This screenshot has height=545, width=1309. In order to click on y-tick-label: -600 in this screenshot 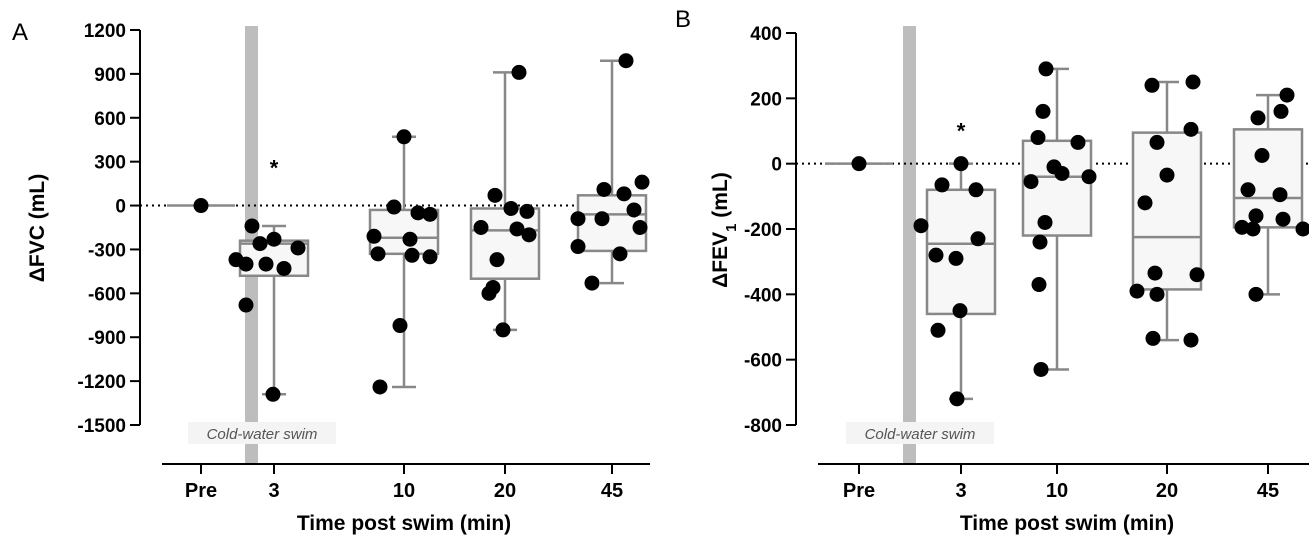, I will do `click(763, 361)`.